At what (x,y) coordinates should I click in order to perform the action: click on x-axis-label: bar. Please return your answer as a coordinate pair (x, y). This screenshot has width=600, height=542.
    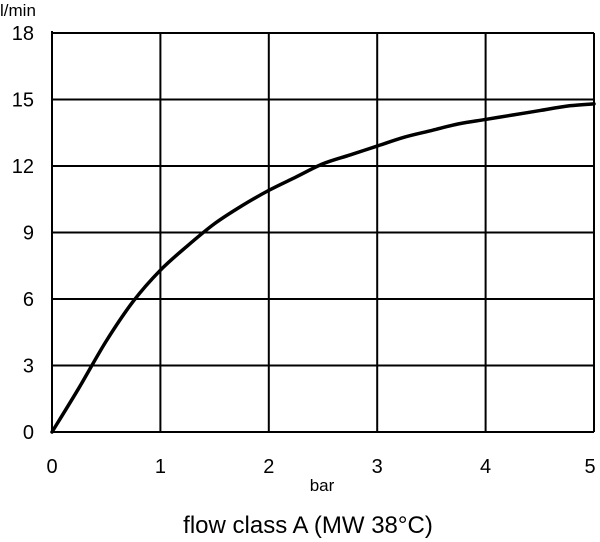
    Looking at the image, I should click on (322, 485).